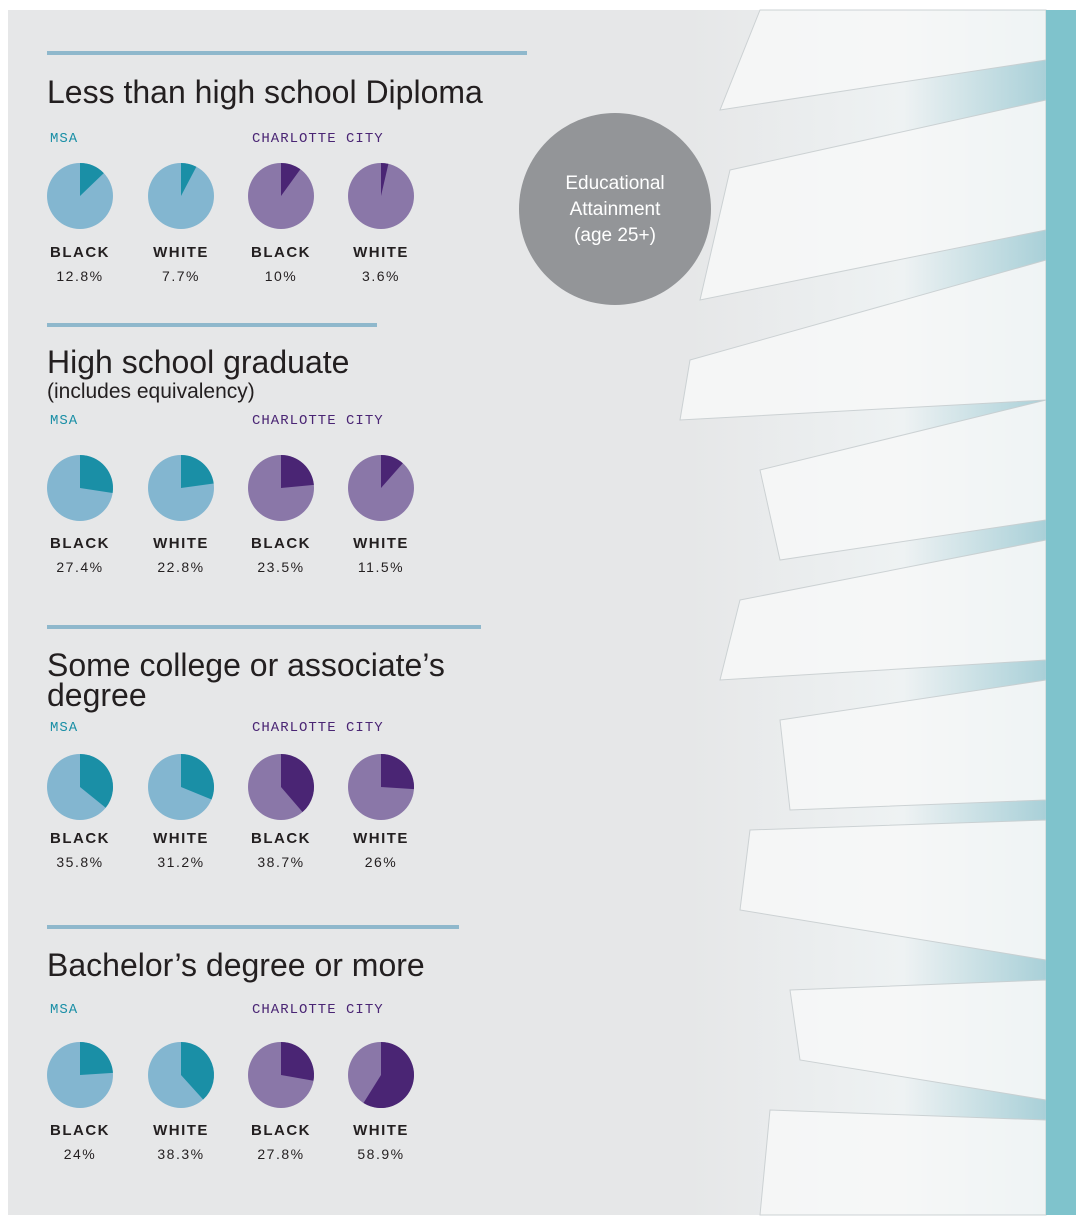  What do you see at coordinates (198, 362) in the screenshot?
I see `section-title: High school graduate` at bounding box center [198, 362].